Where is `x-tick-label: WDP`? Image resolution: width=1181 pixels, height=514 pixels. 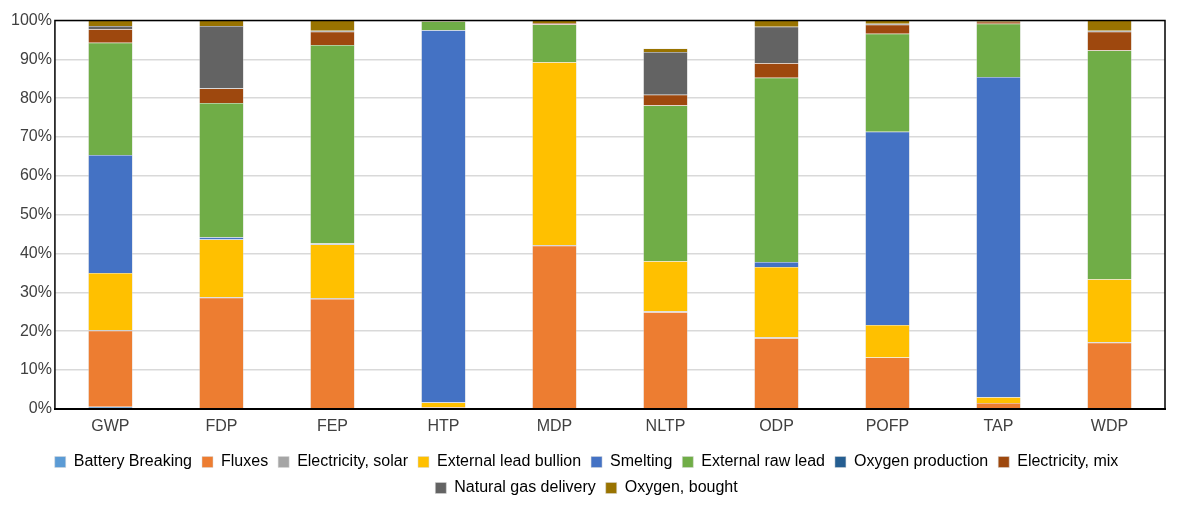
x-tick-label: WDP is located at coordinates (1109, 425).